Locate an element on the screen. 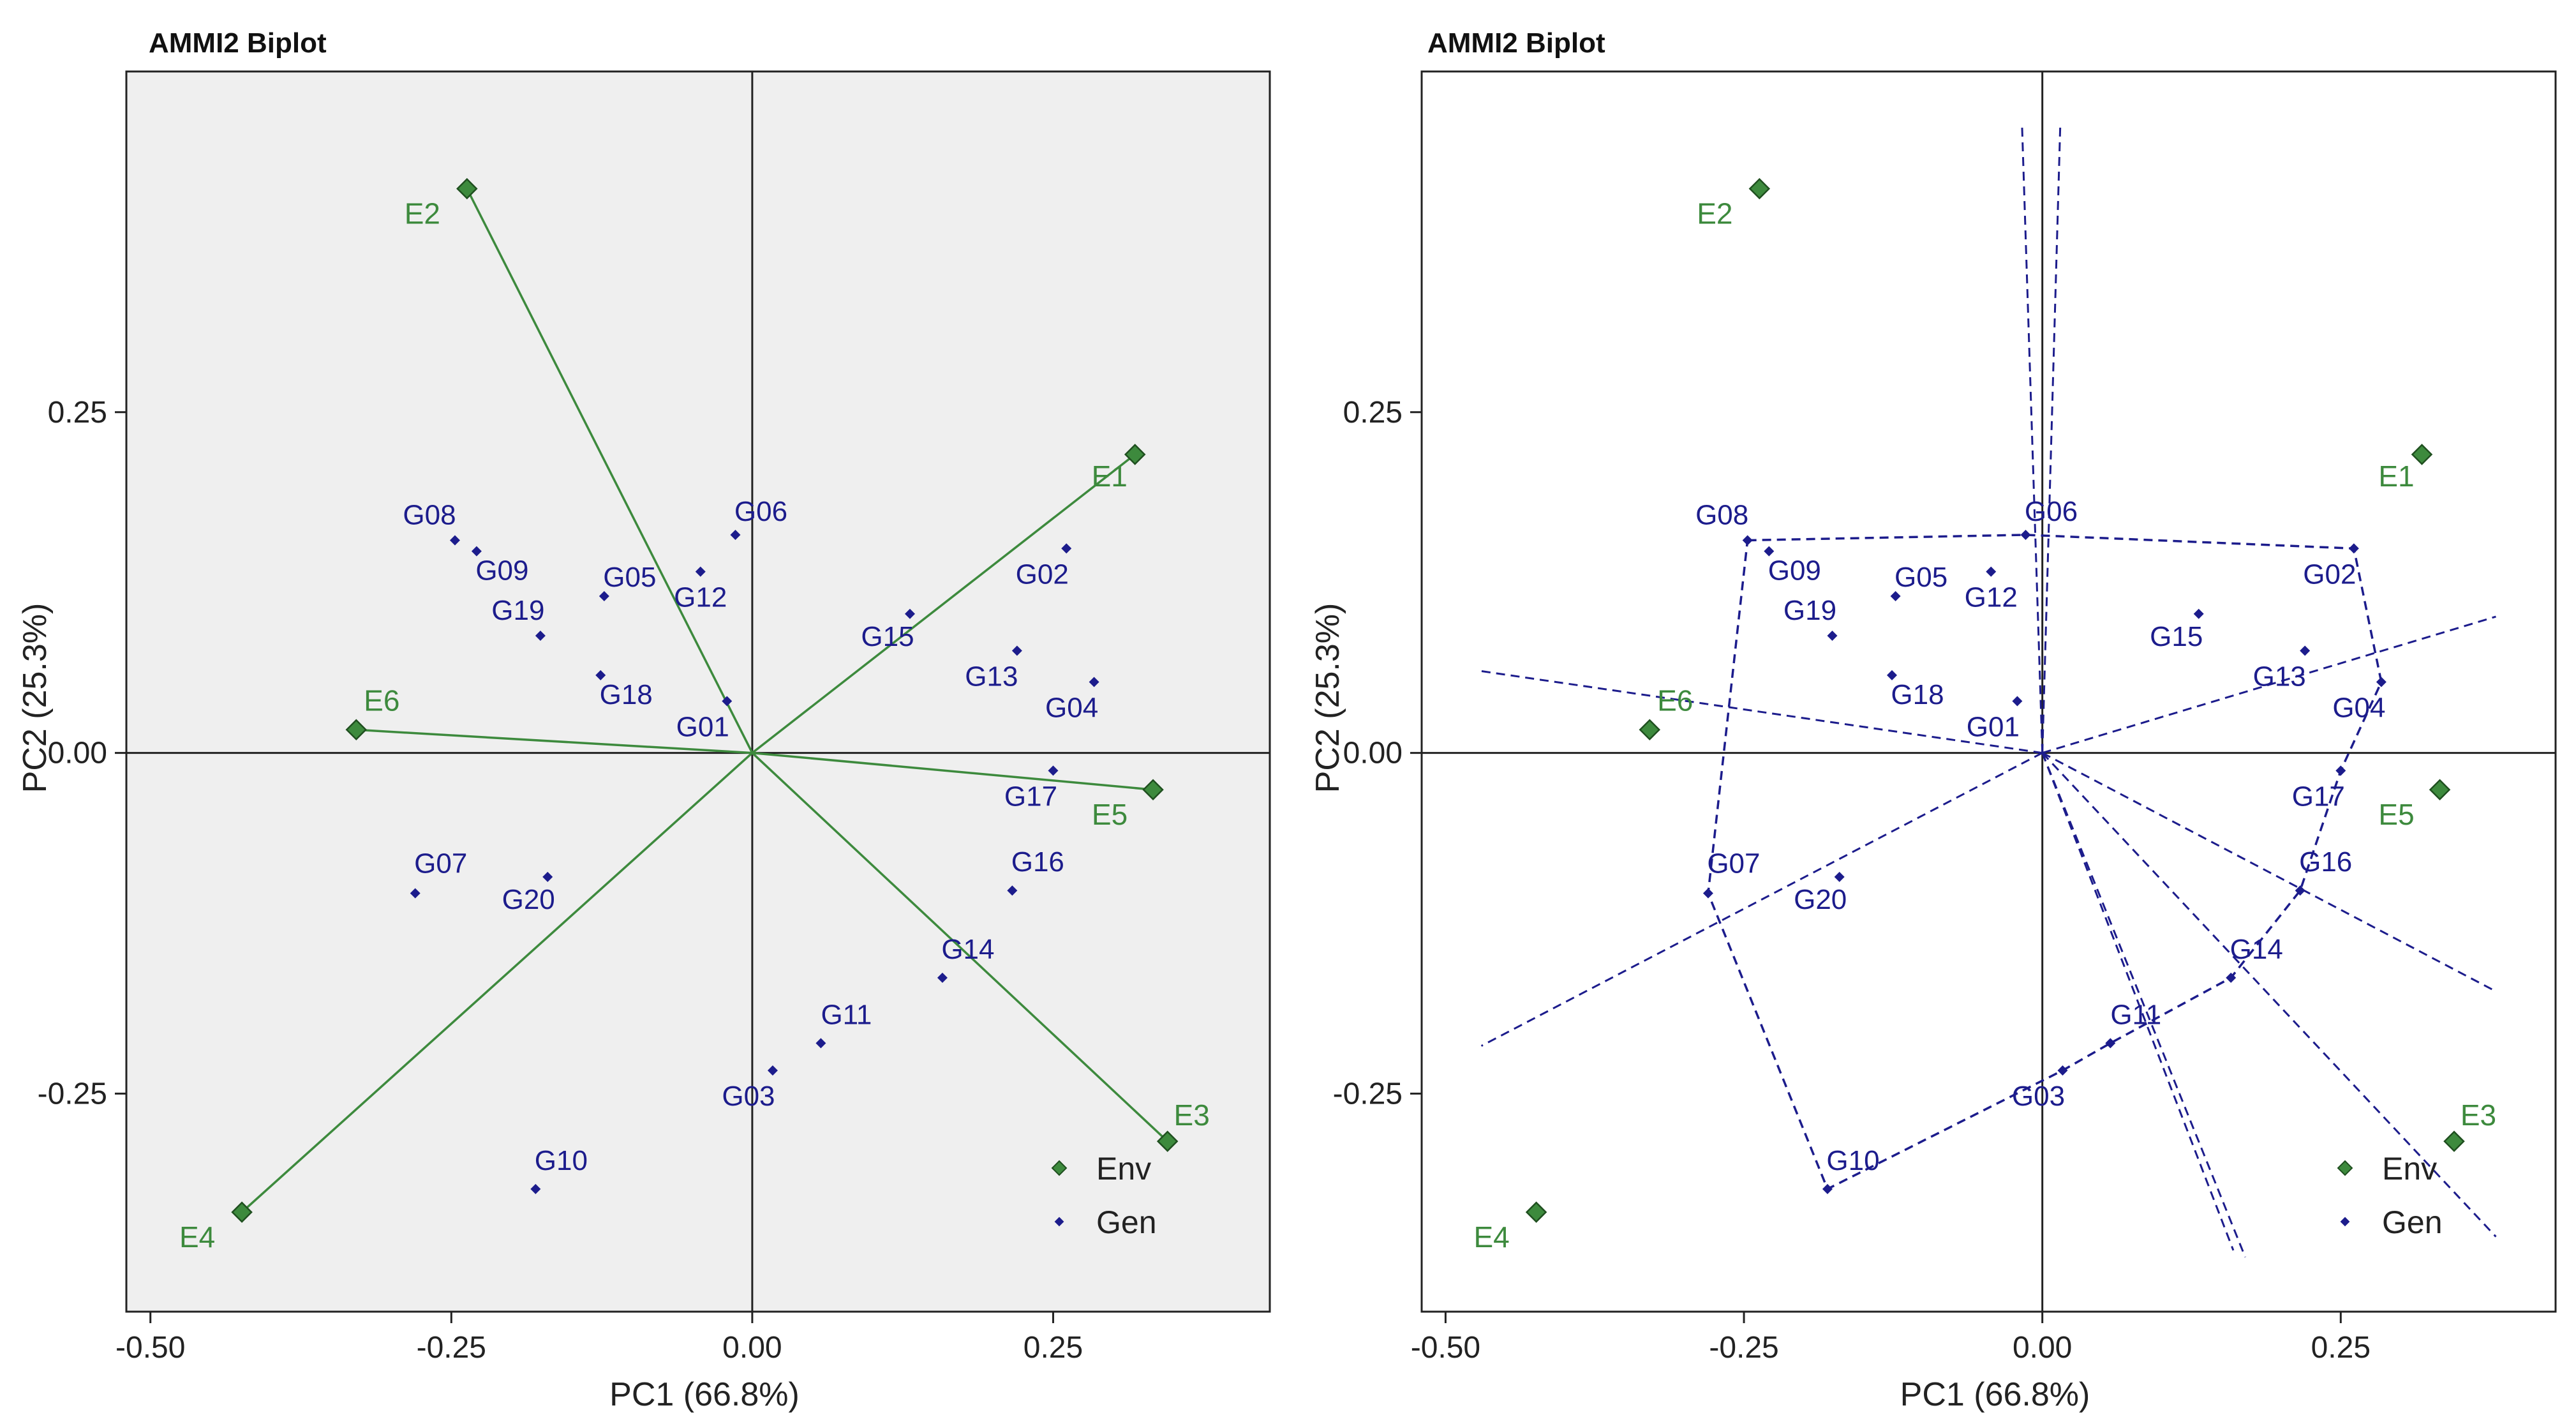 This screenshot has width=2576, height=1424. legend-entry: Env is located at coordinates (1123, 1169).